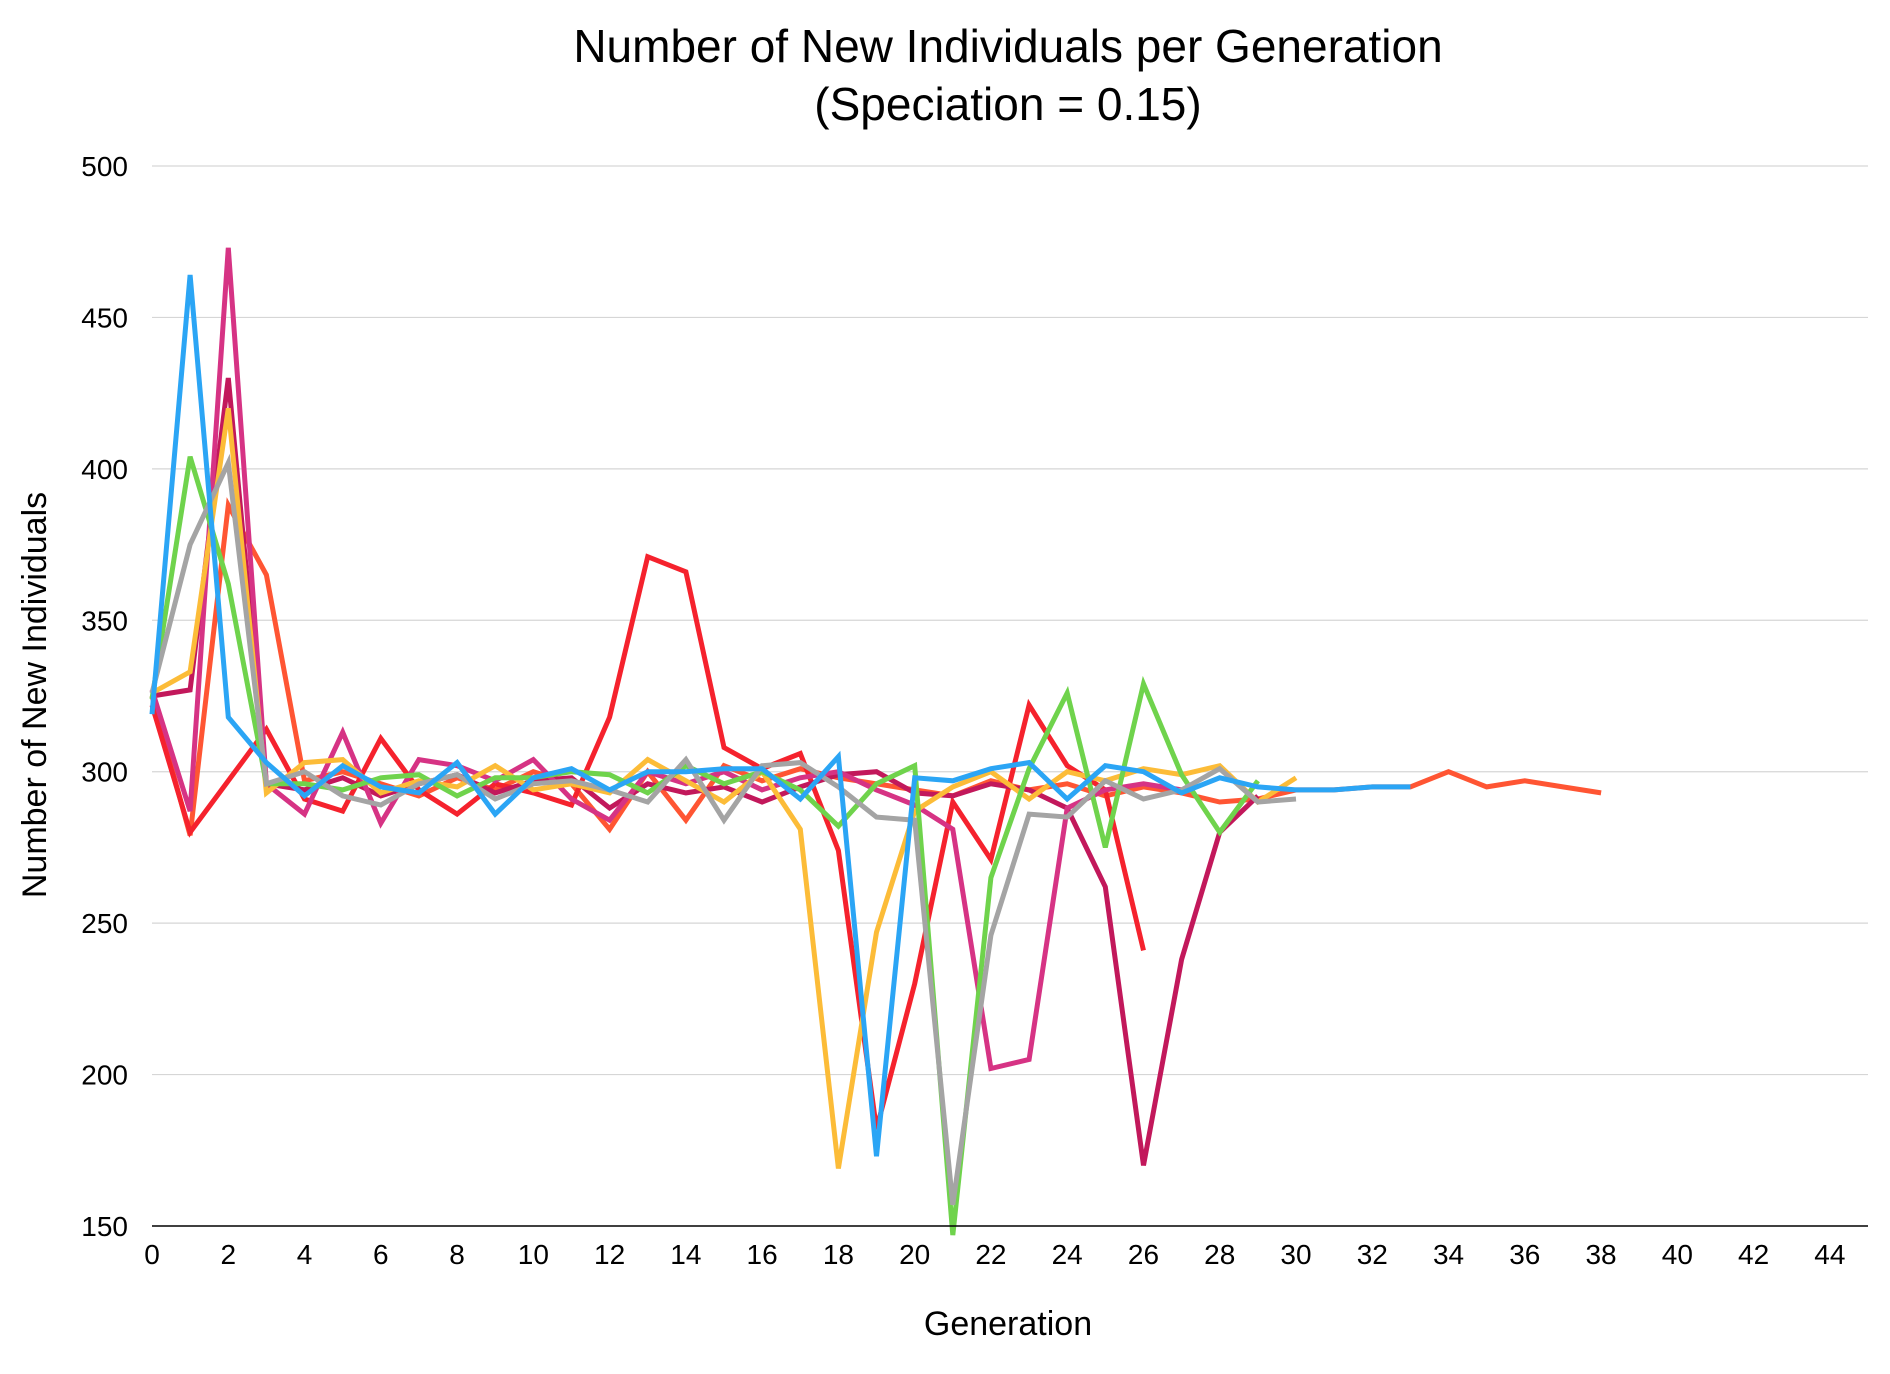 This screenshot has width=1890, height=1374. I want to click on y-tick-labels: 150 200 250 300 350 400 450 500, so click(104, 696).